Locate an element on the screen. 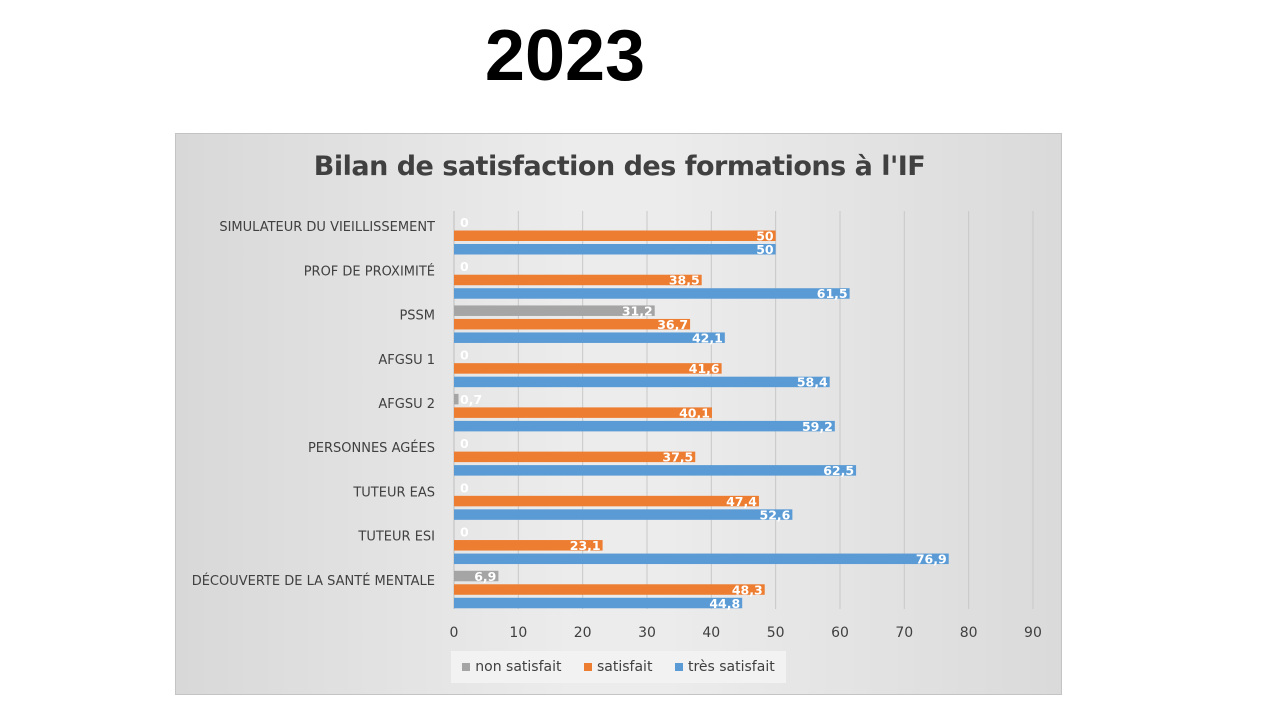 The height and width of the screenshot is (720, 1280). data-label: 31,2 is located at coordinates (637, 310).